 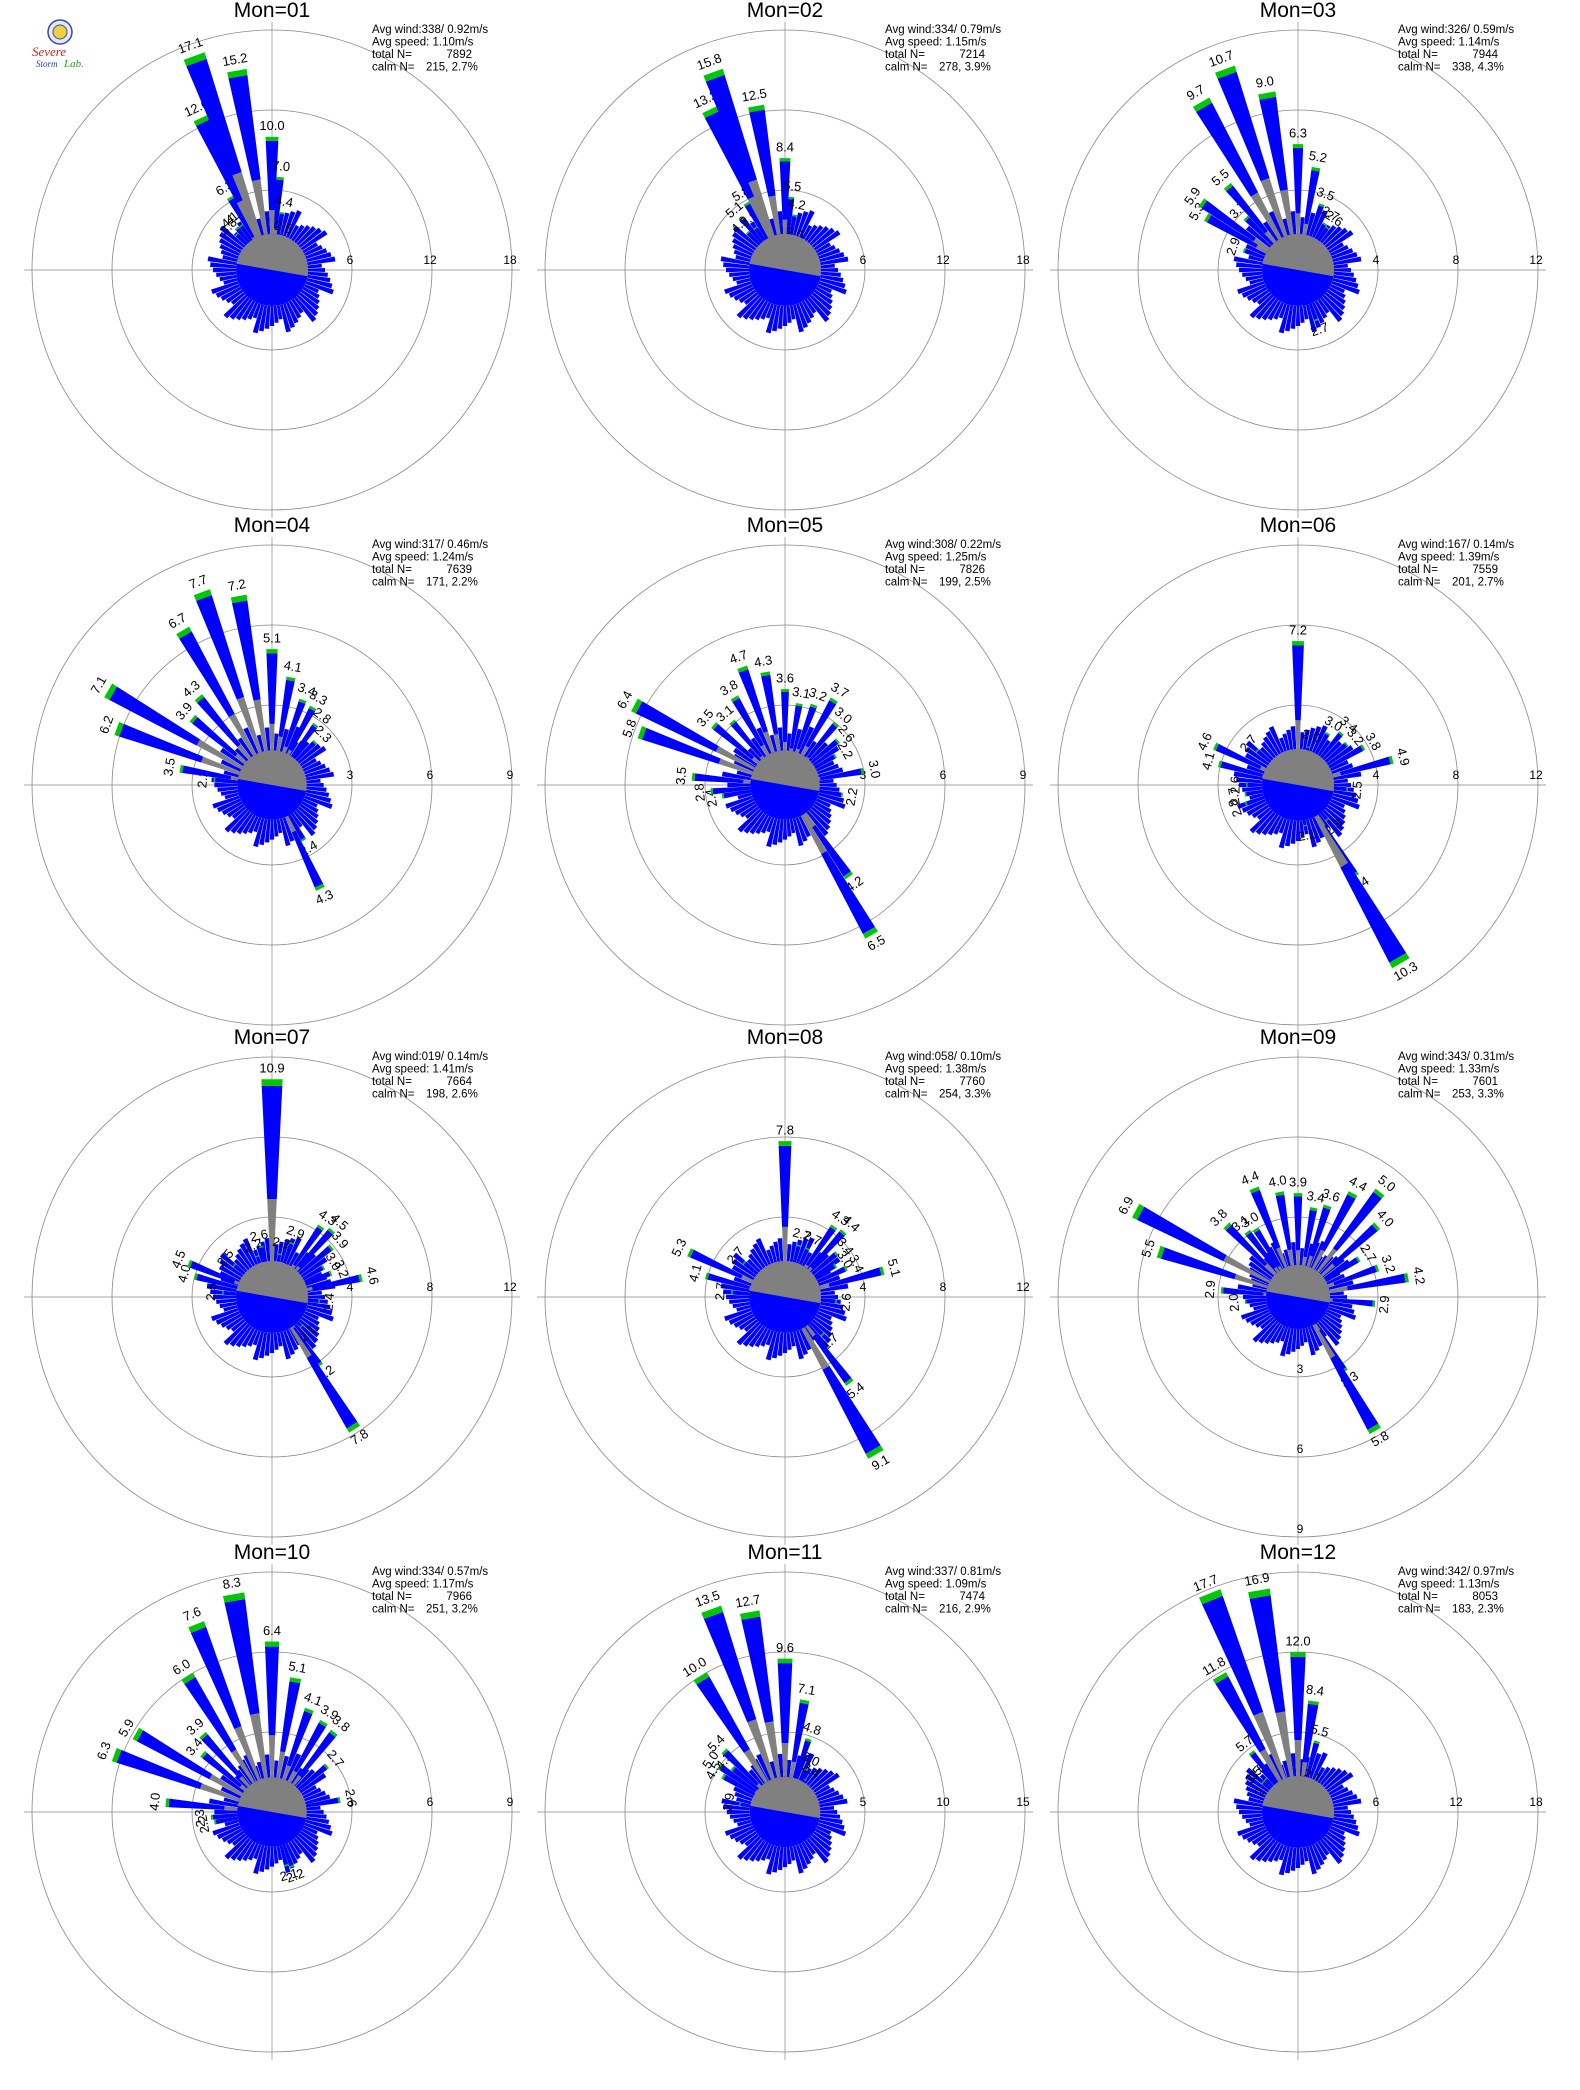 What do you see at coordinates (936, 43) in the screenshot?
I see `stat-avg-speed: Avg speed: 1.15m/s` at bounding box center [936, 43].